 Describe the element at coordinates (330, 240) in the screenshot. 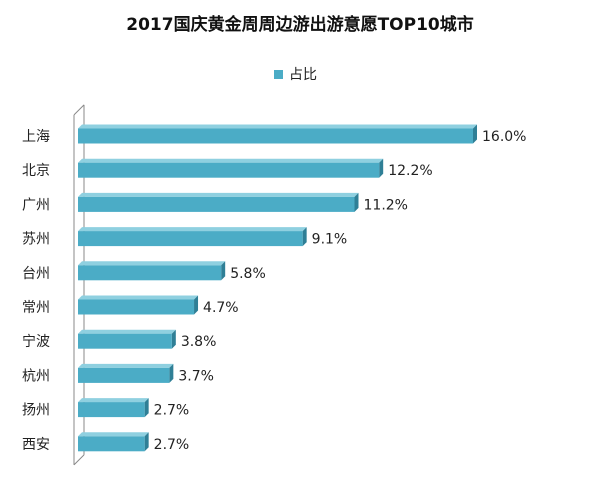

I see `data-label: 9.1%` at that location.